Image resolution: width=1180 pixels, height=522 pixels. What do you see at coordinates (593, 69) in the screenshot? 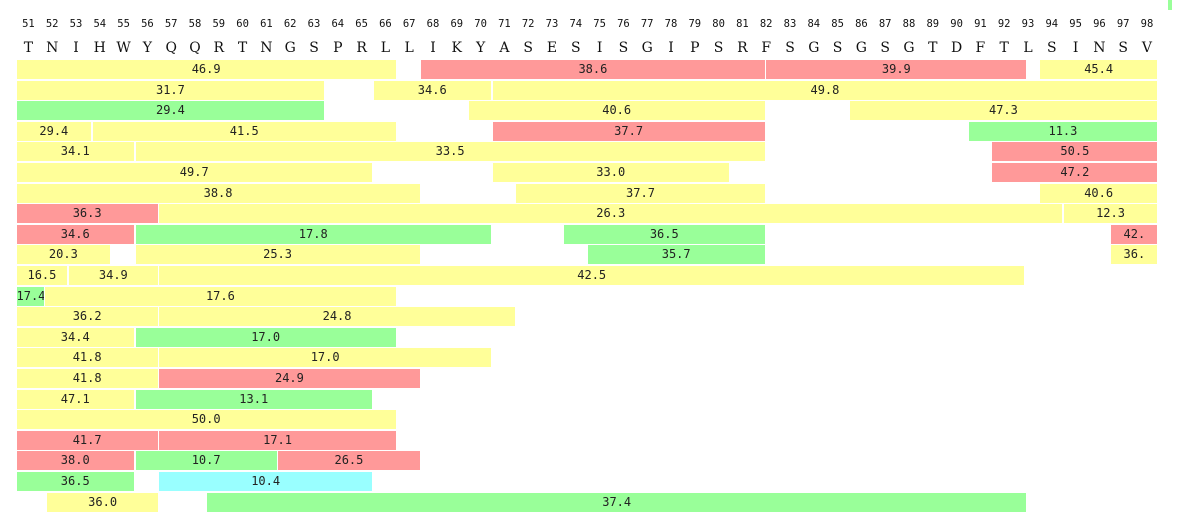
I see `fragment-bar: 38.6` at bounding box center [593, 69].